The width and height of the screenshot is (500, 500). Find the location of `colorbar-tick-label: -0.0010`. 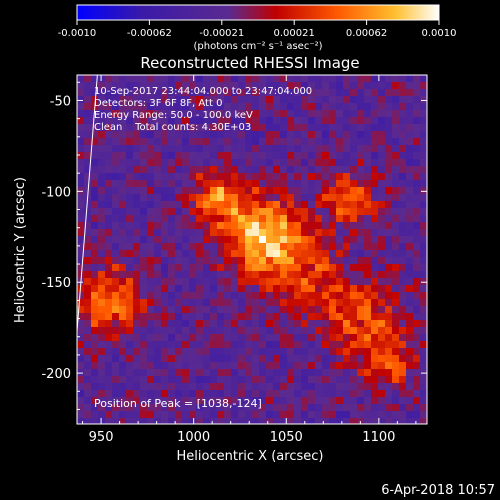

colorbar-tick-label: -0.0010 is located at coordinates (77, 33).